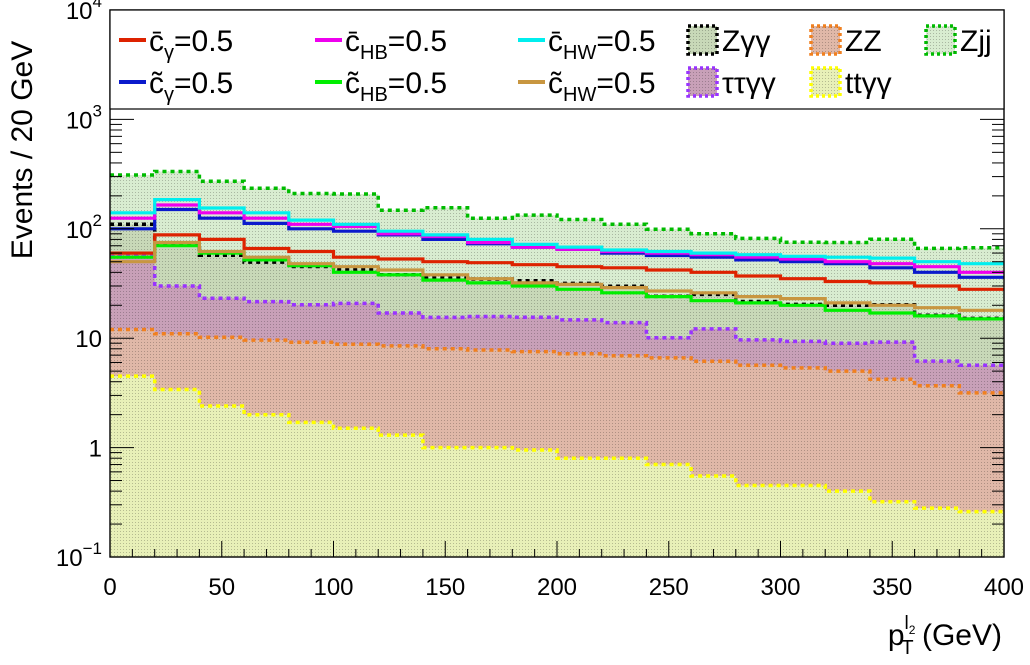 This screenshot has width=1030, height=665. What do you see at coordinates (557, 587) in the screenshot?
I see `x-tick-label: 200` at bounding box center [557, 587].